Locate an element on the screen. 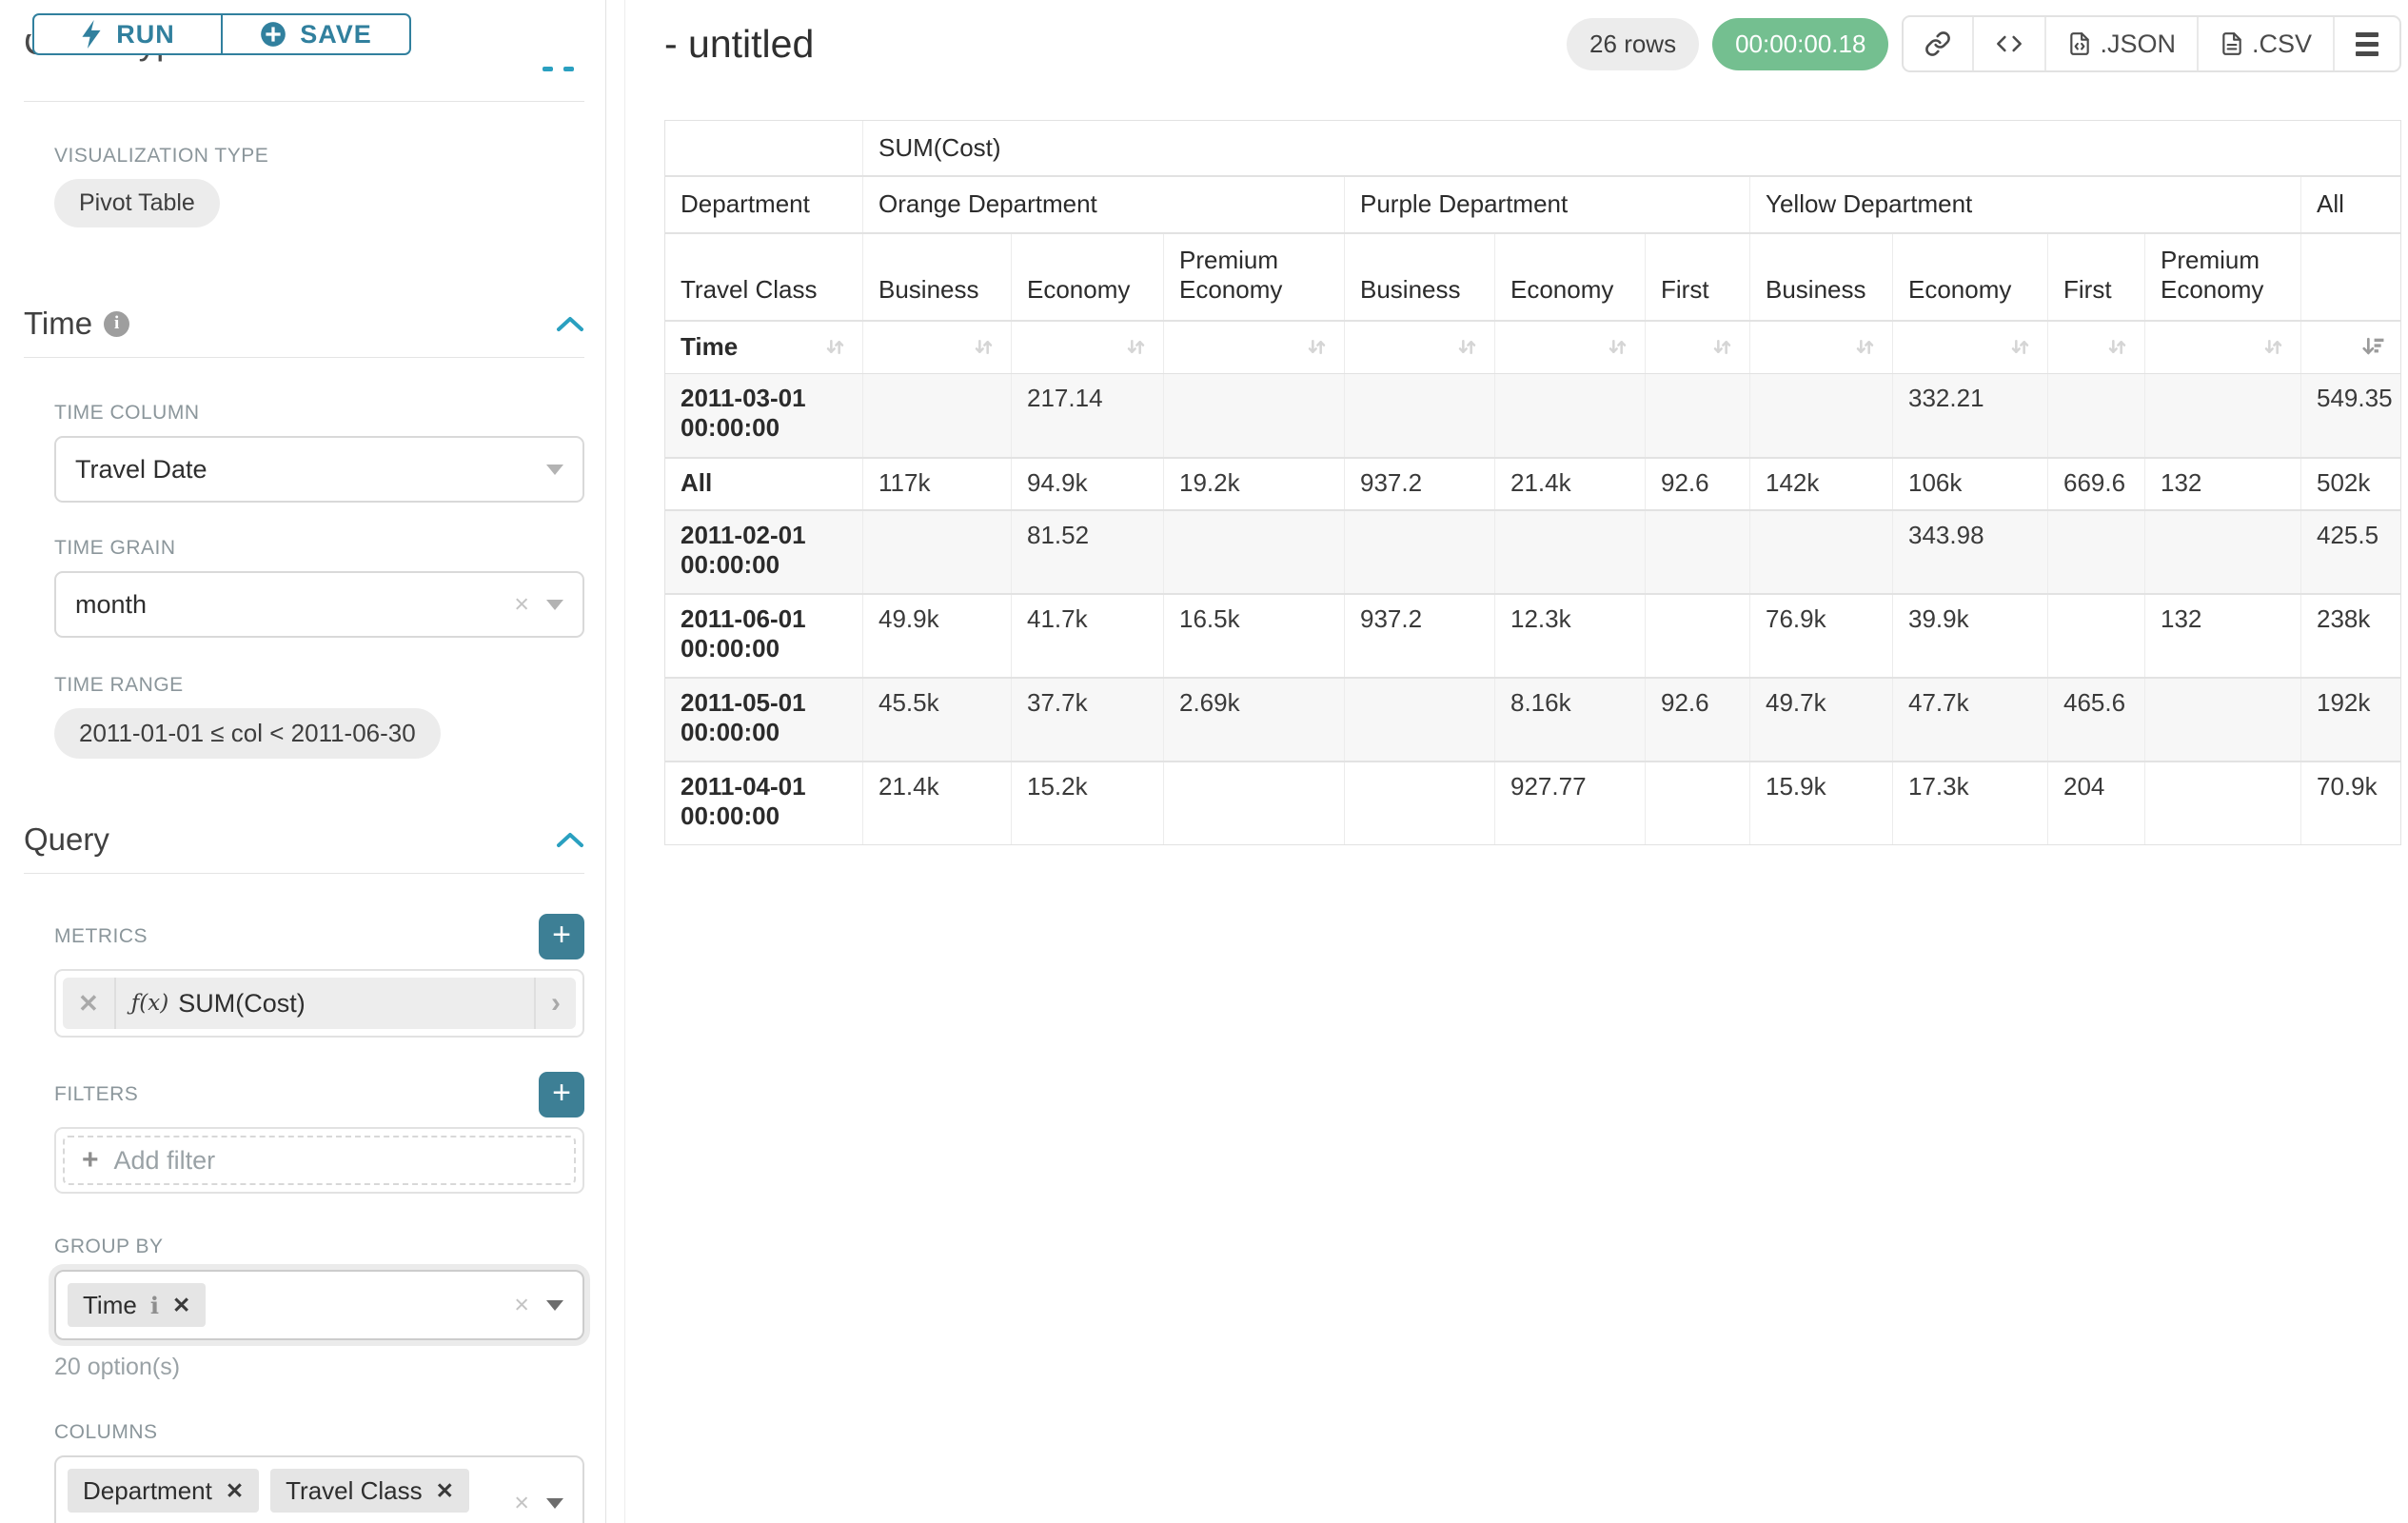 This screenshot has height=1523, width=2408. group-by-chip: Time i ✕ is located at coordinates (137, 1305).